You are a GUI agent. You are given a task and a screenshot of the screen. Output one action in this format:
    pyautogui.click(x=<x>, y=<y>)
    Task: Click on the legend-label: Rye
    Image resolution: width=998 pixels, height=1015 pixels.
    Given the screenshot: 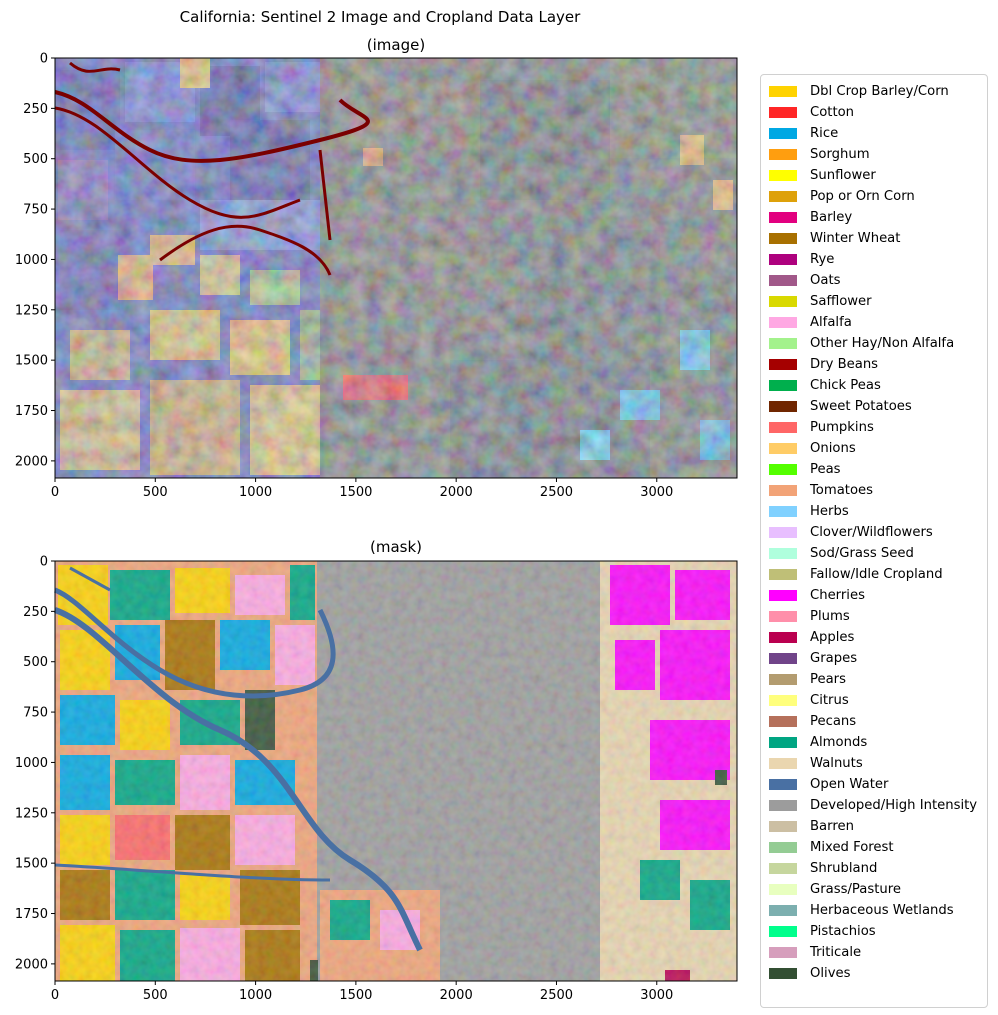 What is the action you would take?
    pyautogui.click(x=822, y=259)
    